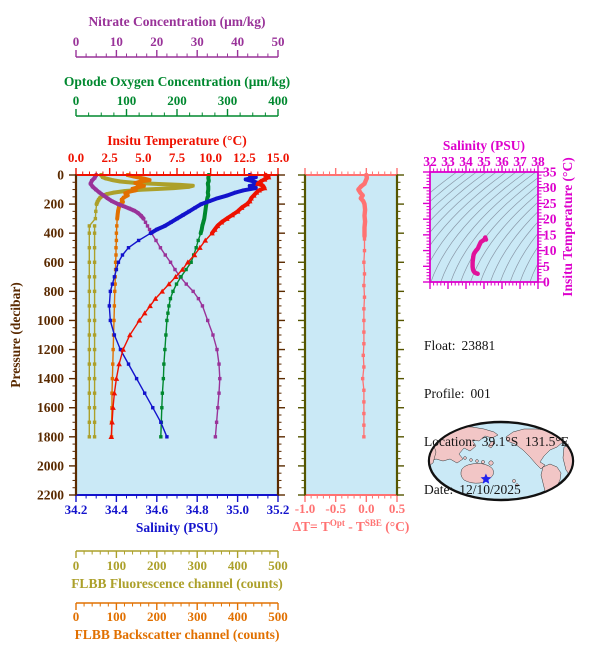 The height and width of the screenshot is (663, 609). Describe the element at coordinates (278, 509) in the screenshot. I see `svg-text: 35.2` at that location.